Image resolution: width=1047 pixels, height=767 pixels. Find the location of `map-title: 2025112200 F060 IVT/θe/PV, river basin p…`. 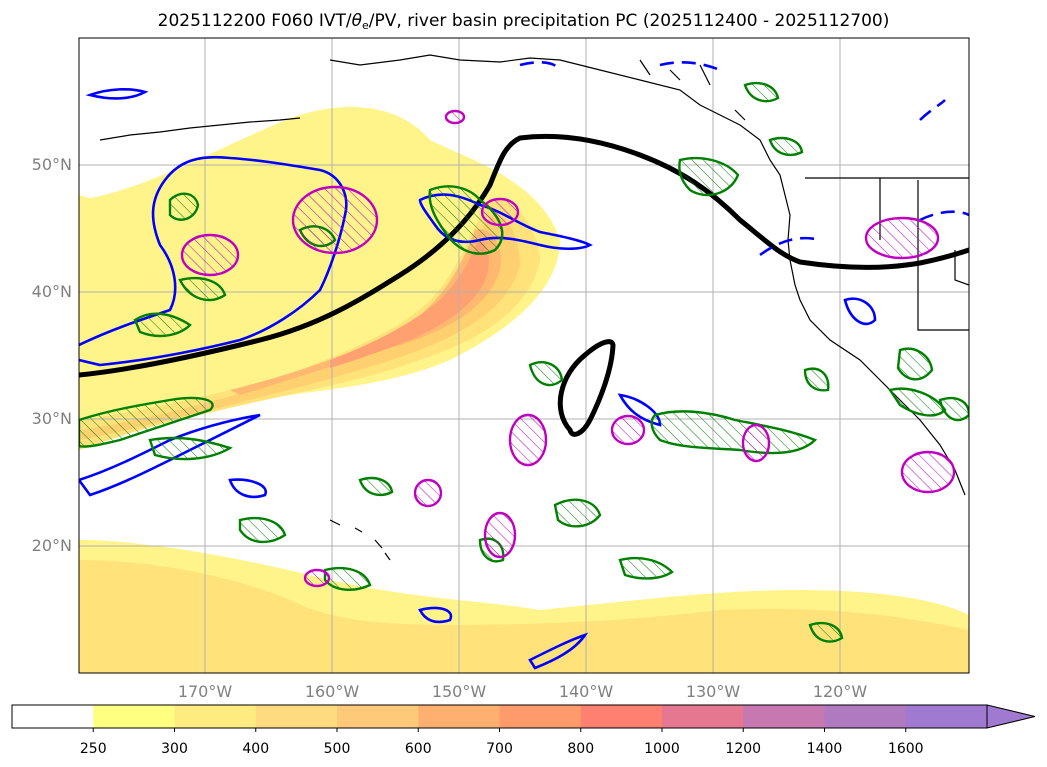

map-title: 2025112200 F060 IVT/θe/PV, river basin p… is located at coordinates (523, 21).